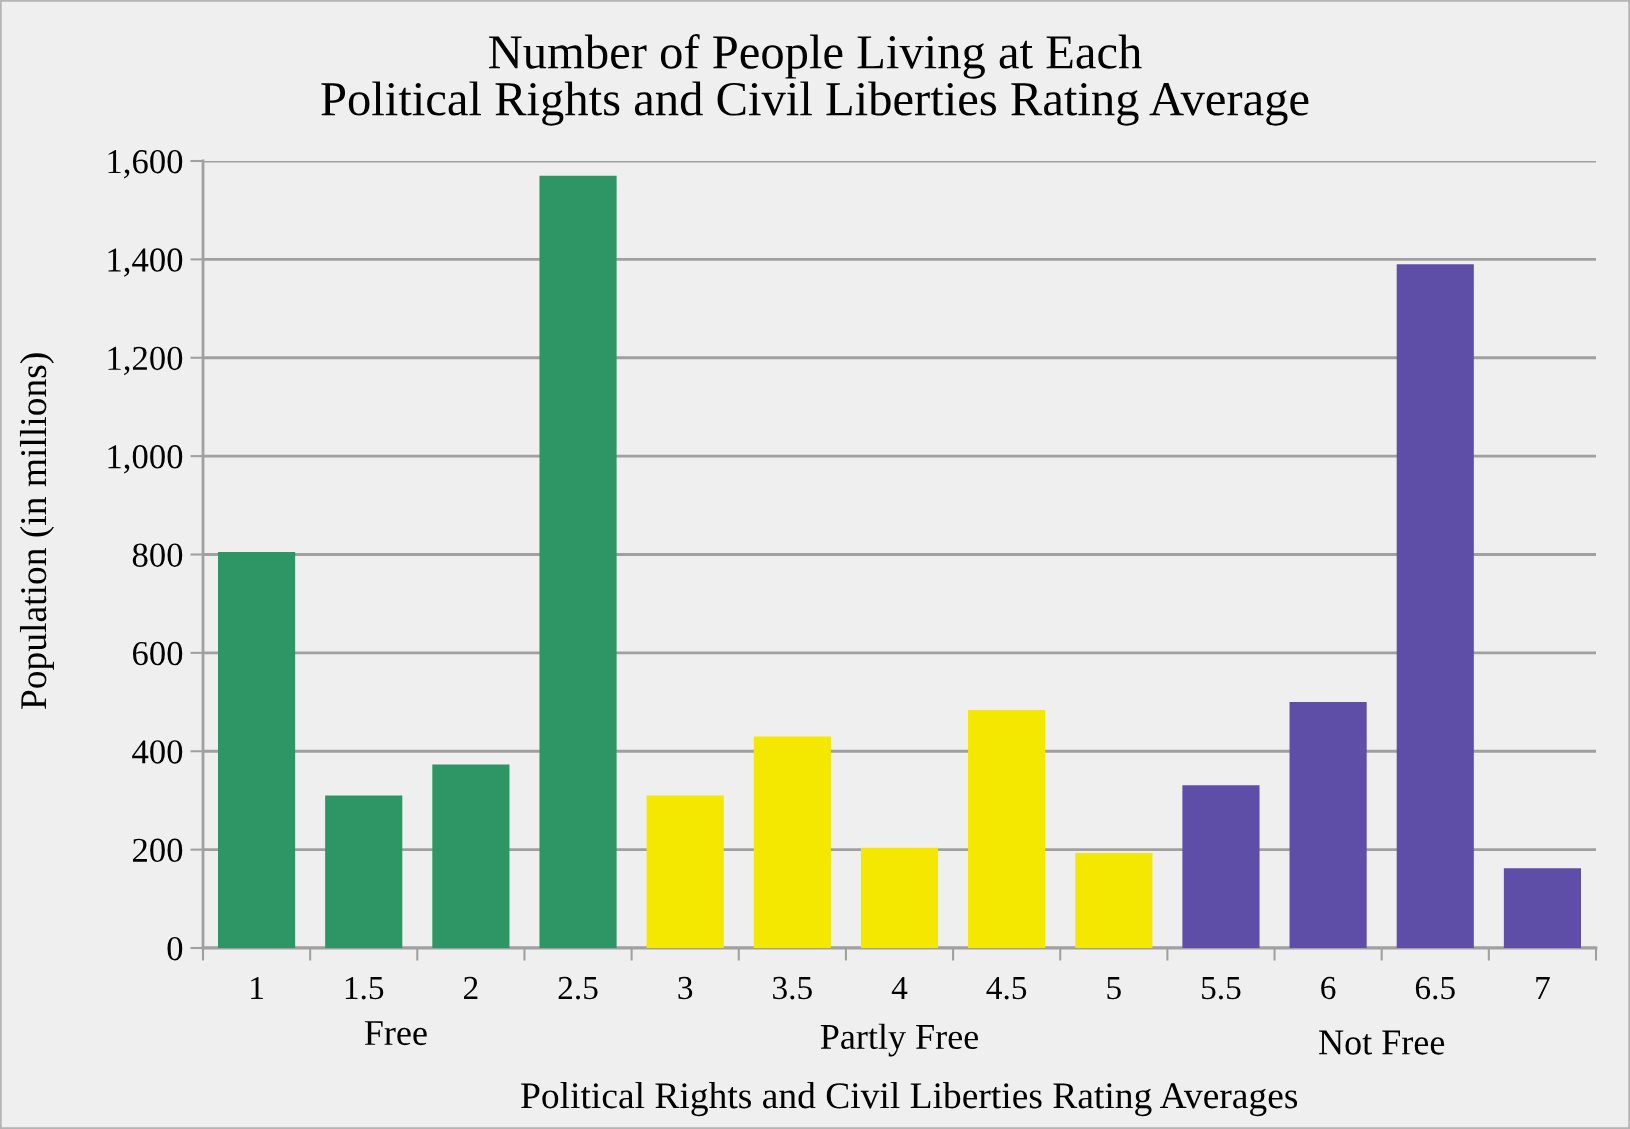 Image resolution: width=1630 pixels, height=1129 pixels. What do you see at coordinates (157, 555) in the screenshot?
I see `y-tick-label: 800` at bounding box center [157, 555].